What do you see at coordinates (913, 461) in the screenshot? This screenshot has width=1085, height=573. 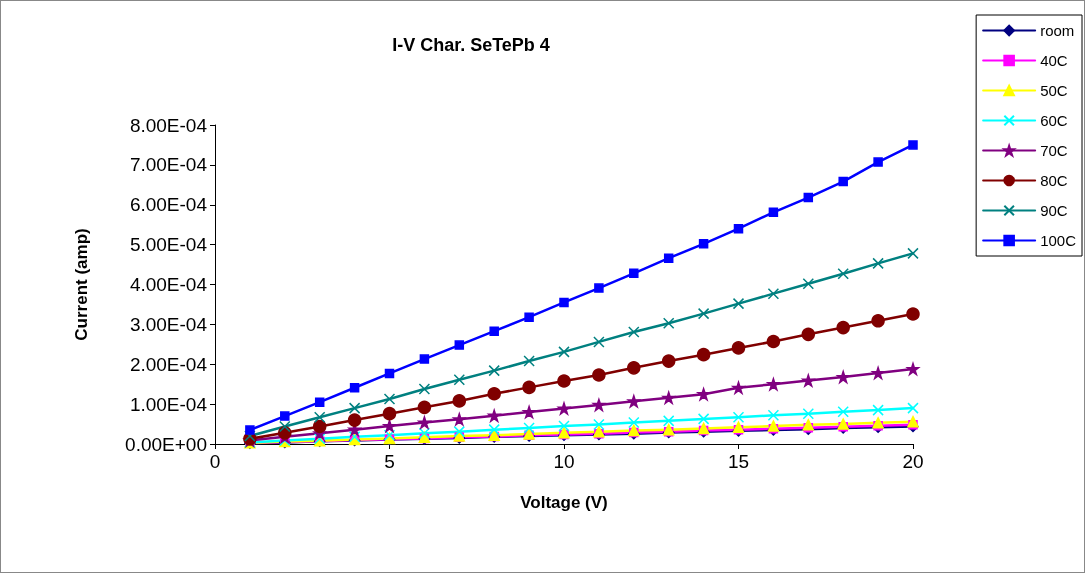 I see `x-tick-label: 20` at bounding box center [913, 461].